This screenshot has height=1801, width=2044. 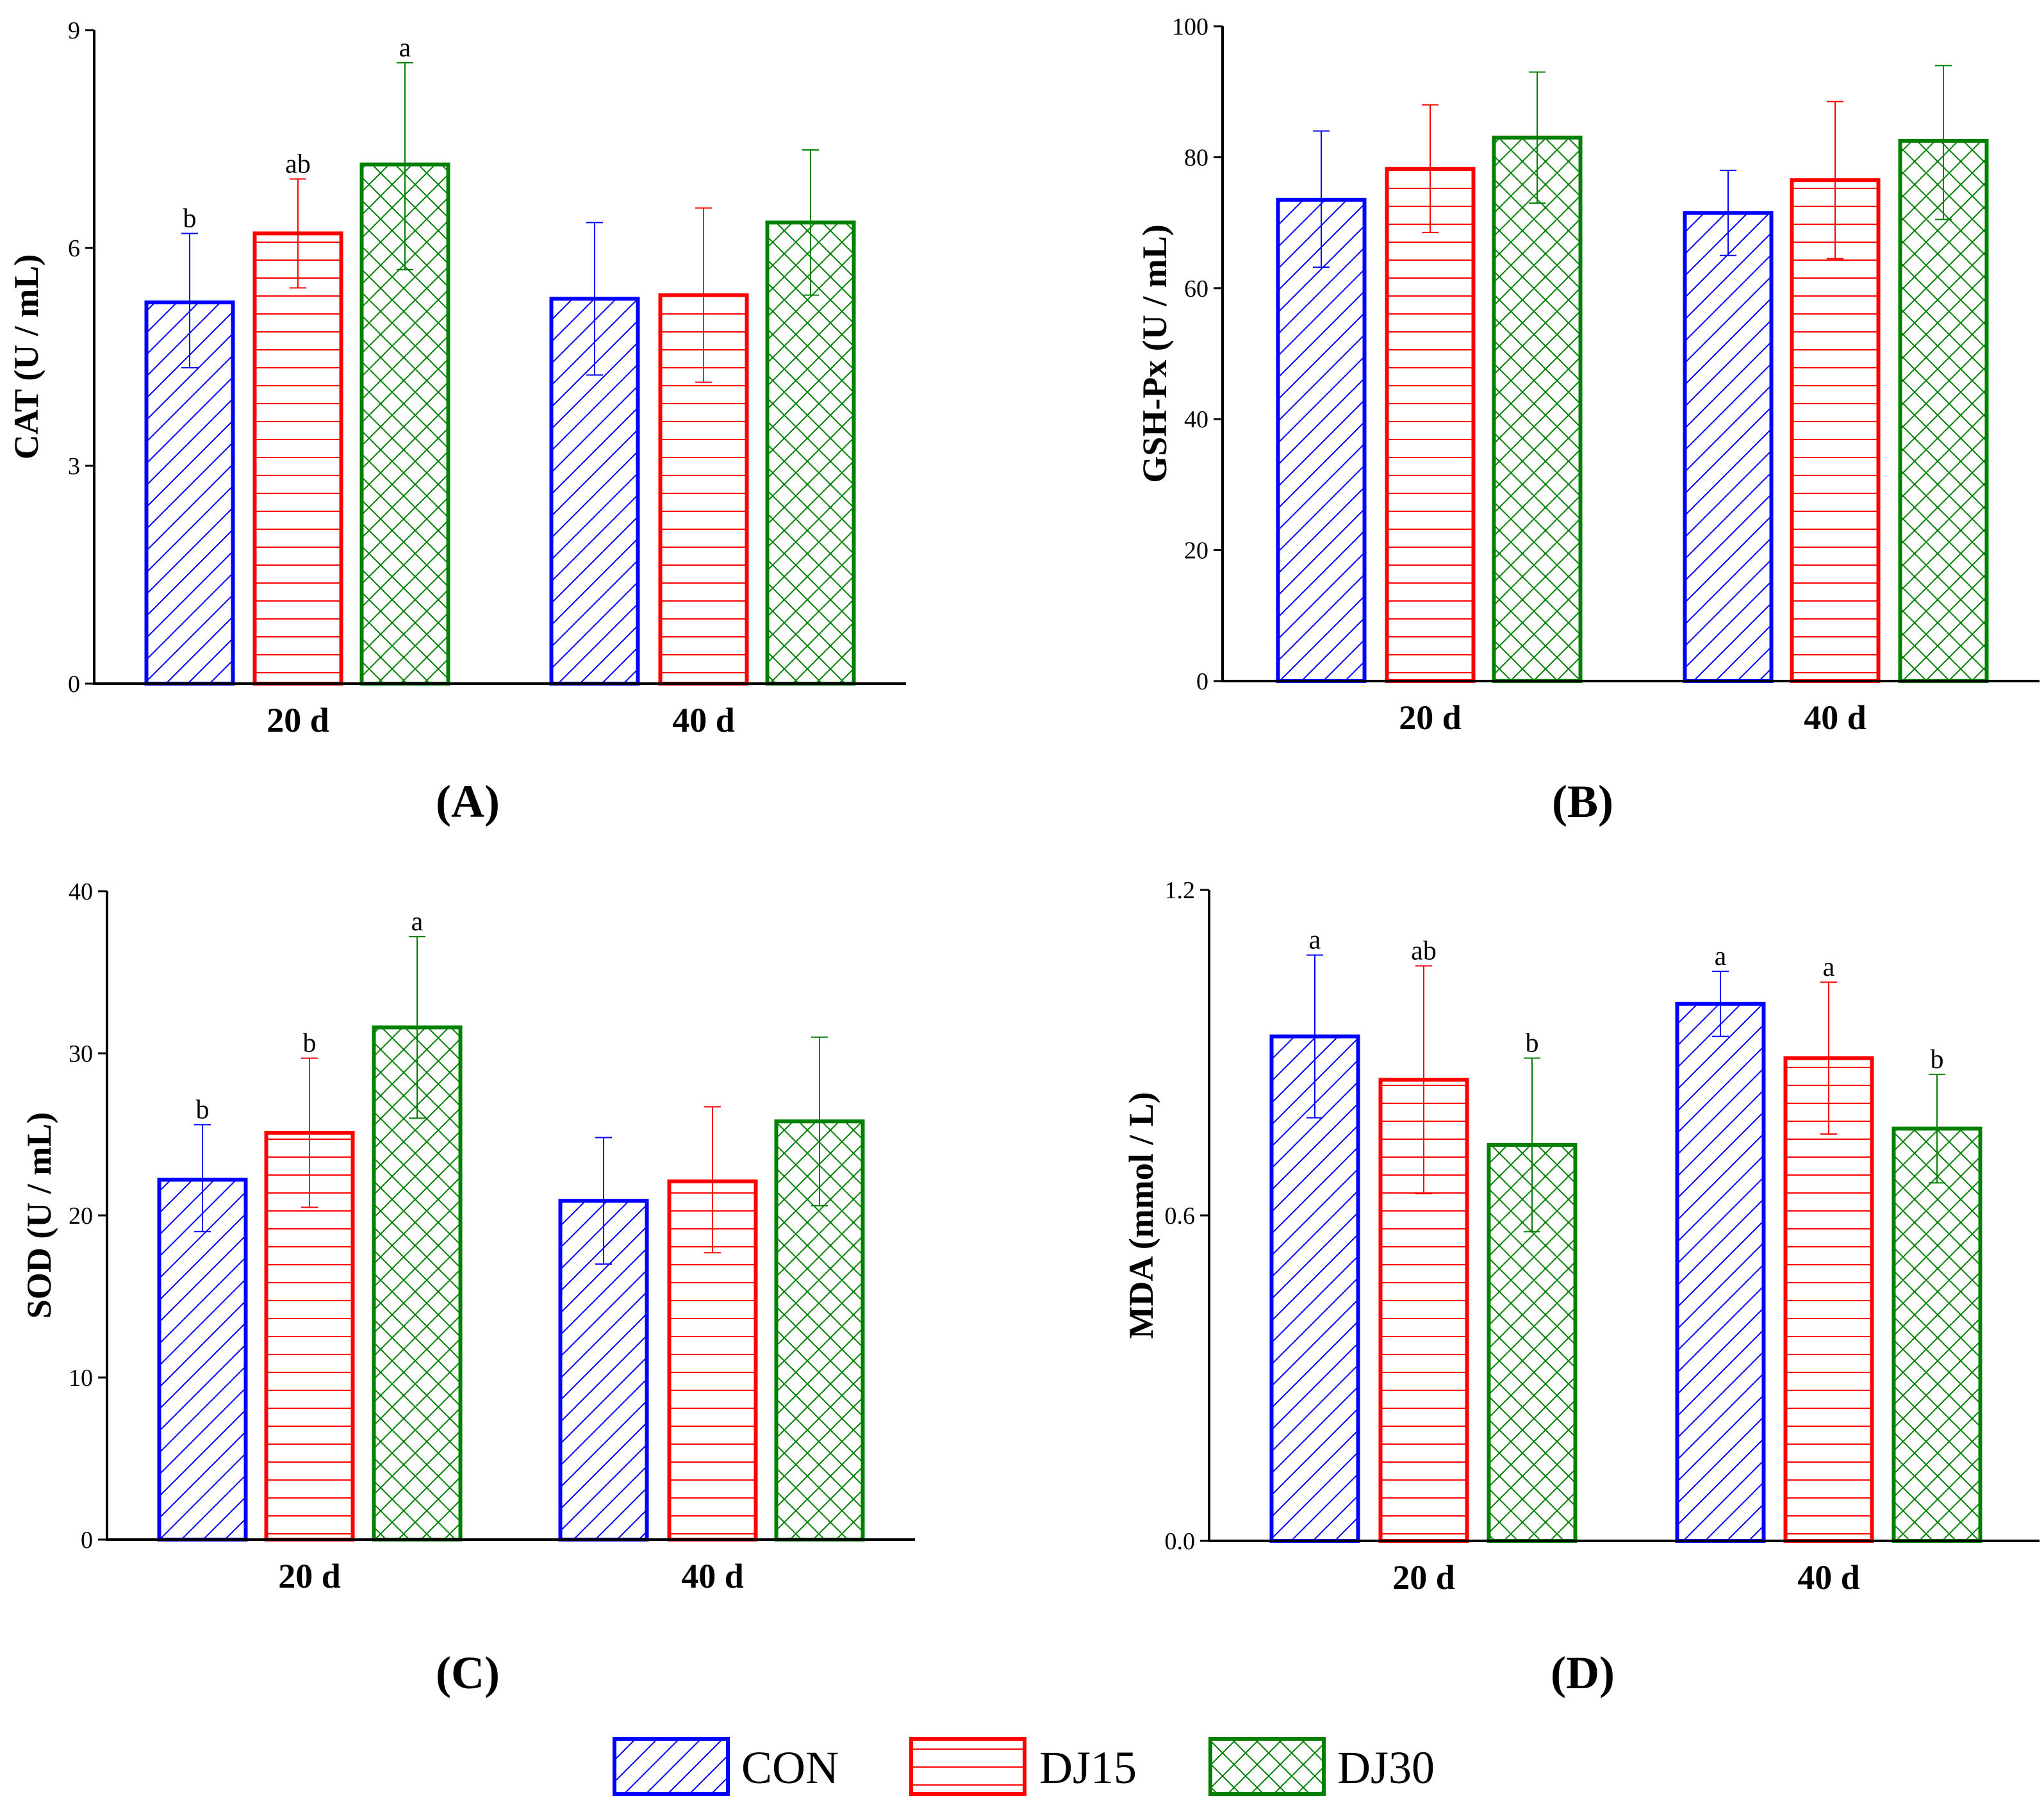 What do you see at coordinates (1583, 1672) in the screenshot?
I see `panel-label: (D)` at bounding box center [1583, 1672].